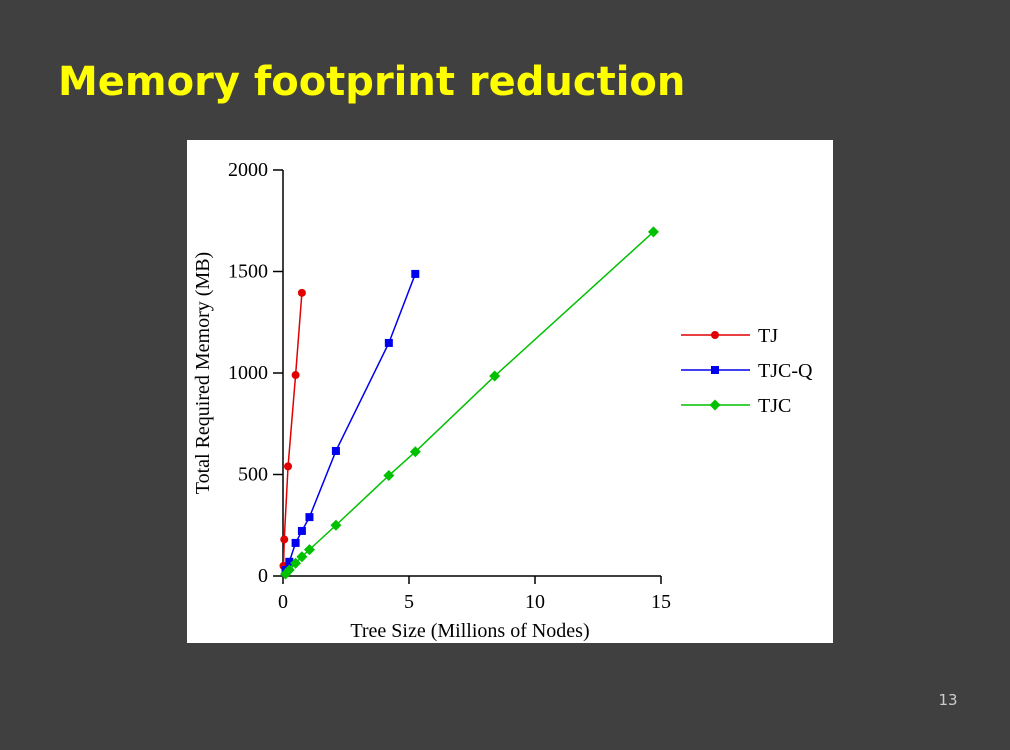 The width and height of the screenshot is (1010, 750). What do you see at coordinates (253, 475) in the screenshot?
I see `y-tick-label: 500` at bounding box center [253, 475].